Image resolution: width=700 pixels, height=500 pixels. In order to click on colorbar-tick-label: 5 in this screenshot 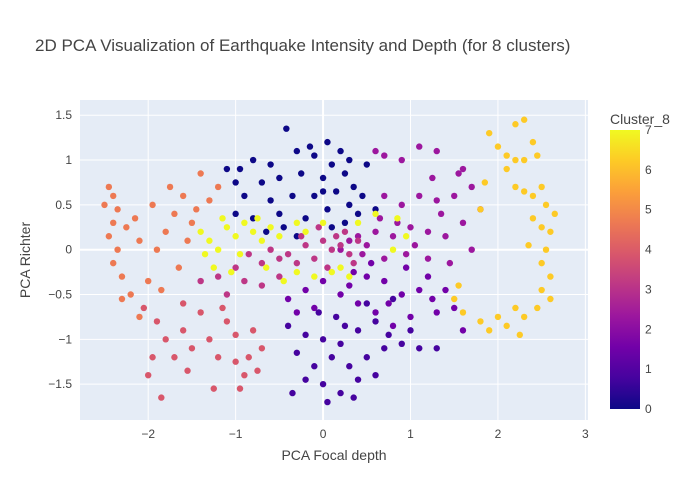, I will do `click(648, 210)`.